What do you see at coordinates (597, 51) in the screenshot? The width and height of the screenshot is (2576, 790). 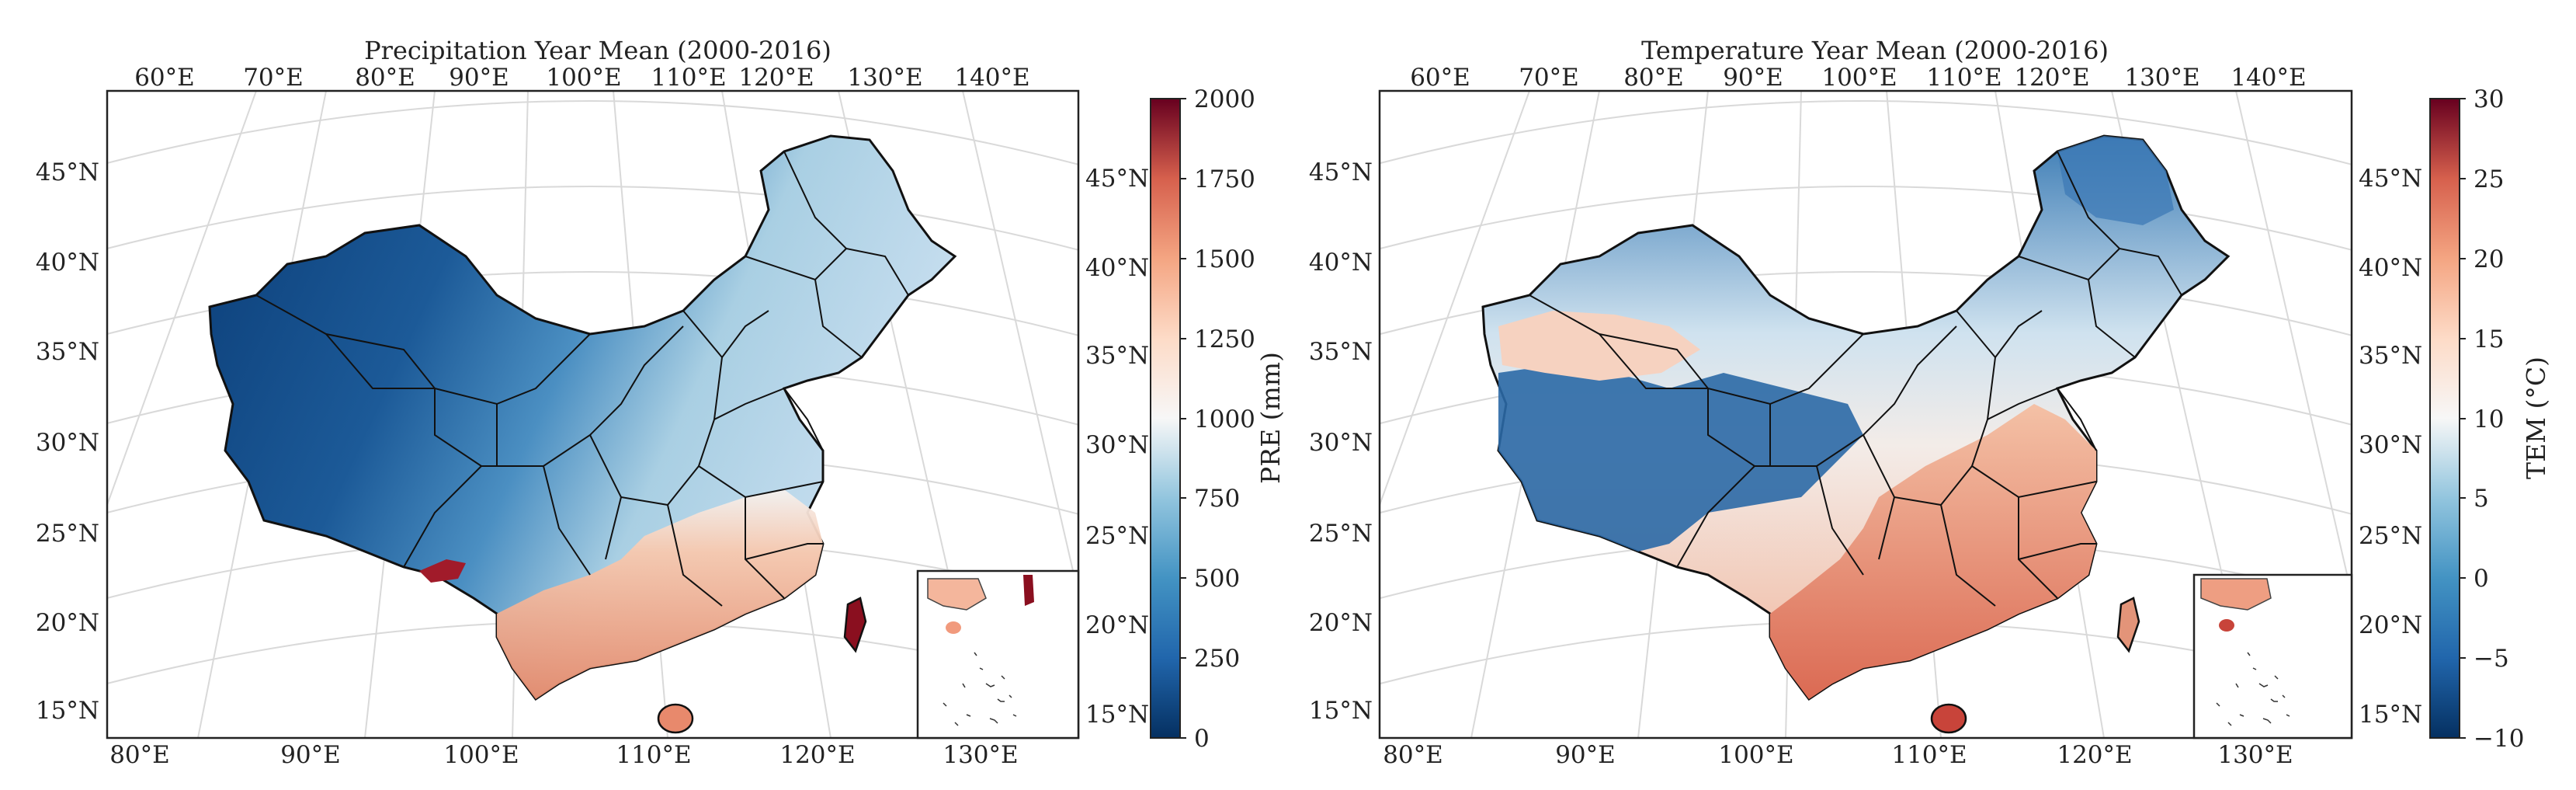 I see `precipitation-title: Precipitation Year Mean (2000-2016)` at bounding box center [597, 51].